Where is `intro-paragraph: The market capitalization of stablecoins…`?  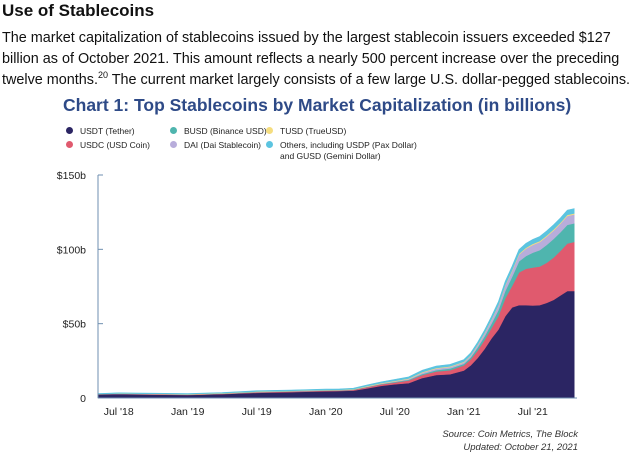
intro-paragraph: The market capitalization of stablecoins… is located at coordinates (318, 59).